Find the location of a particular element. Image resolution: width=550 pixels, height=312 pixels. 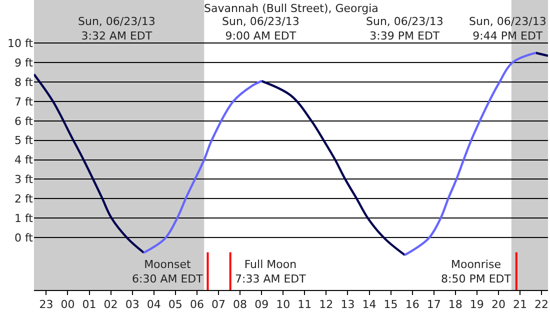

y-tick-label: 2 ft is located at coordinates (24, 199).